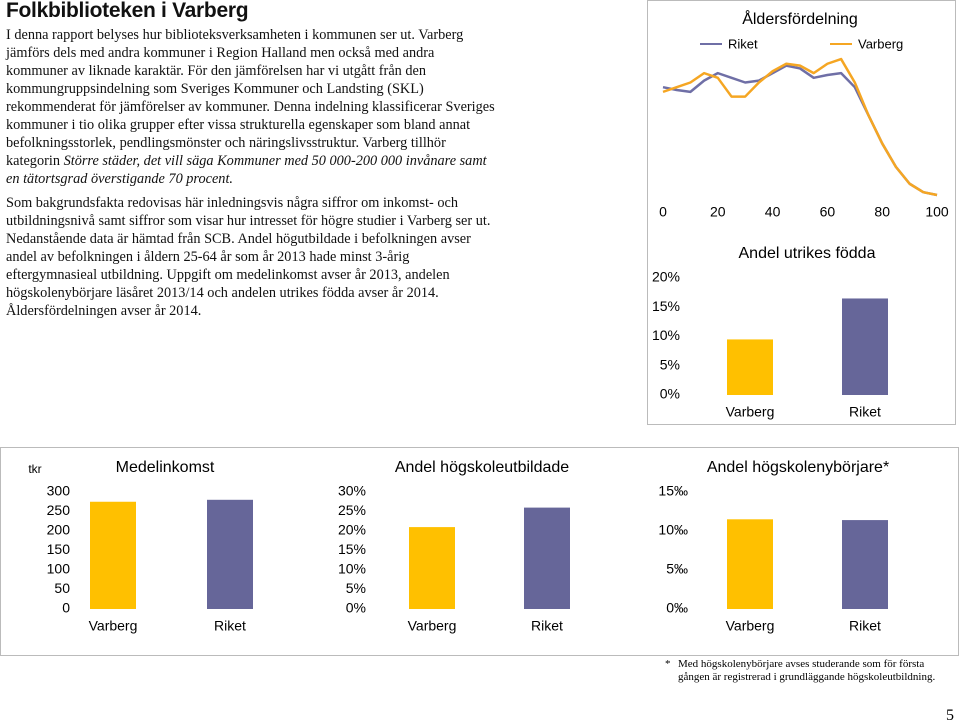  I want to click on chart-title: Andel högskolenybörjare*, so click(798, 467).